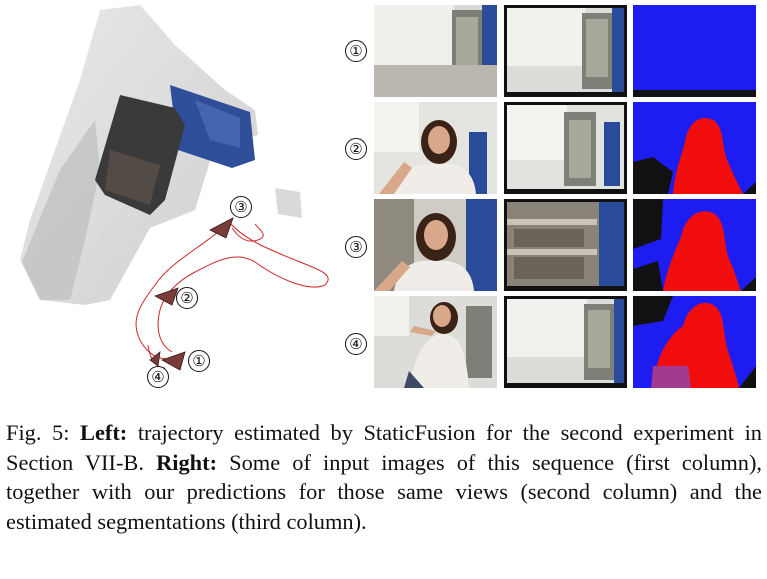 This screenshot has height=579, width=767. What do you see at coordinates (38, 432) in the screenshot?
I see `caption-fig-label: Fig. 5:` at bounding box center [38, 432].